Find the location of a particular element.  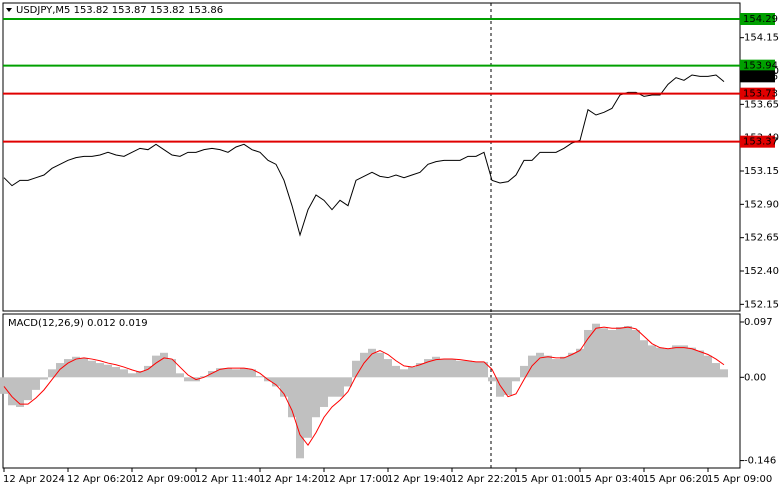

x-tick-label: 12 Apr 22:20 is located at coordinates (483, 479).